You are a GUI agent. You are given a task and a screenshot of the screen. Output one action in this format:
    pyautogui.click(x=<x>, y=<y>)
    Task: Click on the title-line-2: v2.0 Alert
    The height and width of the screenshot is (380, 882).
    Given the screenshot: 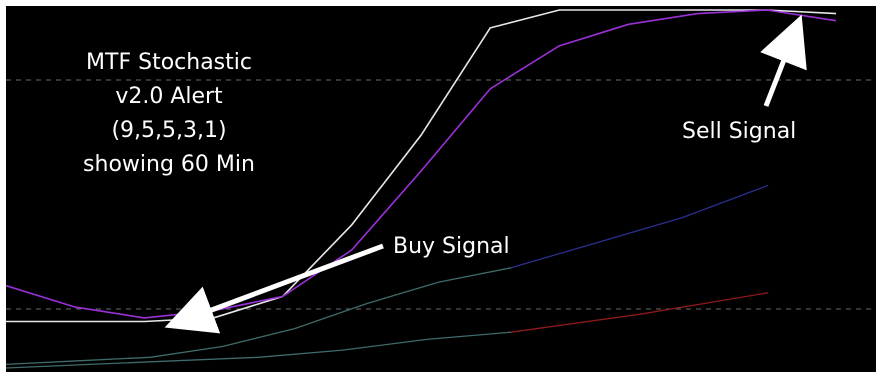 What is the action you would take?
    pyautogui.click(x=169, y=96)
    